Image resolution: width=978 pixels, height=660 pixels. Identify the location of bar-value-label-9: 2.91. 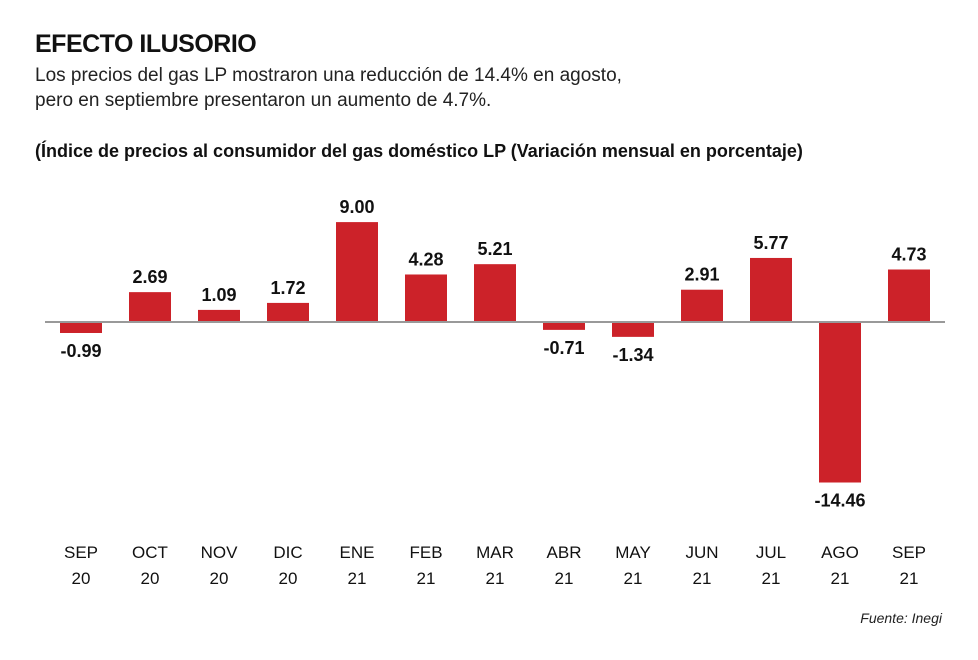
(701, 275).